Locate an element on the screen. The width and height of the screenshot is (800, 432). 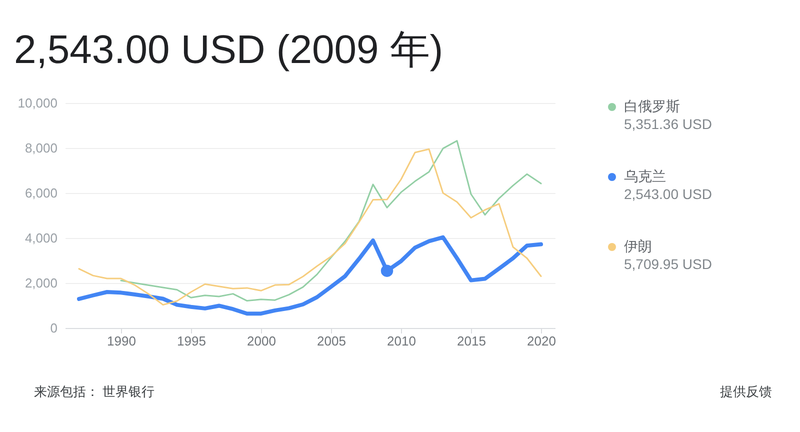
y-tick-label: 10,000 is located at coordinates (38, 103).